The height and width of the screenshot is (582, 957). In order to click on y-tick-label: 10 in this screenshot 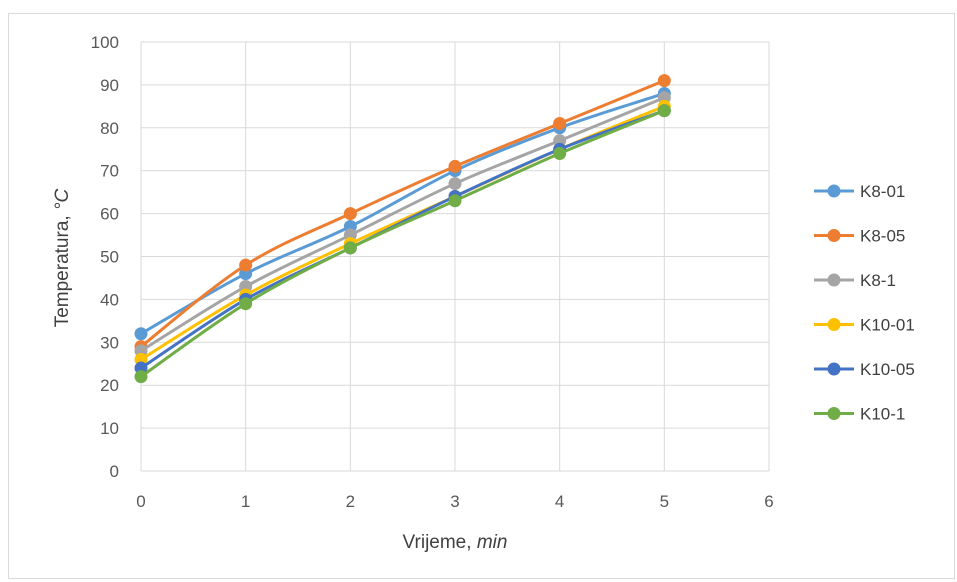, I will do `click(109, 428)`.